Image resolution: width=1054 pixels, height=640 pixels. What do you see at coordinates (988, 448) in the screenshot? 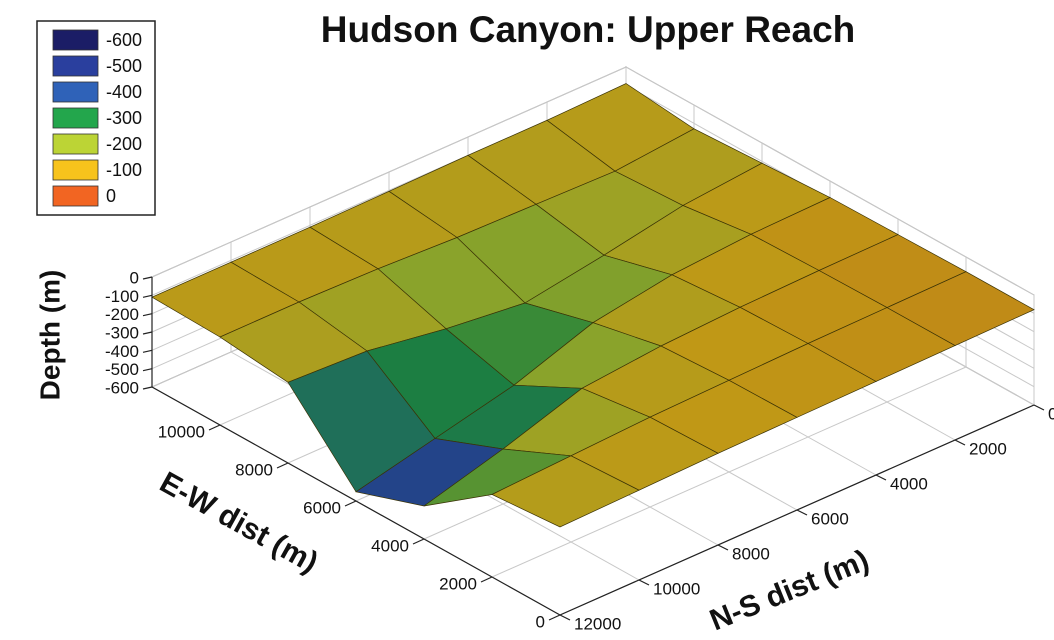
I see `y-tick-label: 2000` at bounding box center [988, 448].